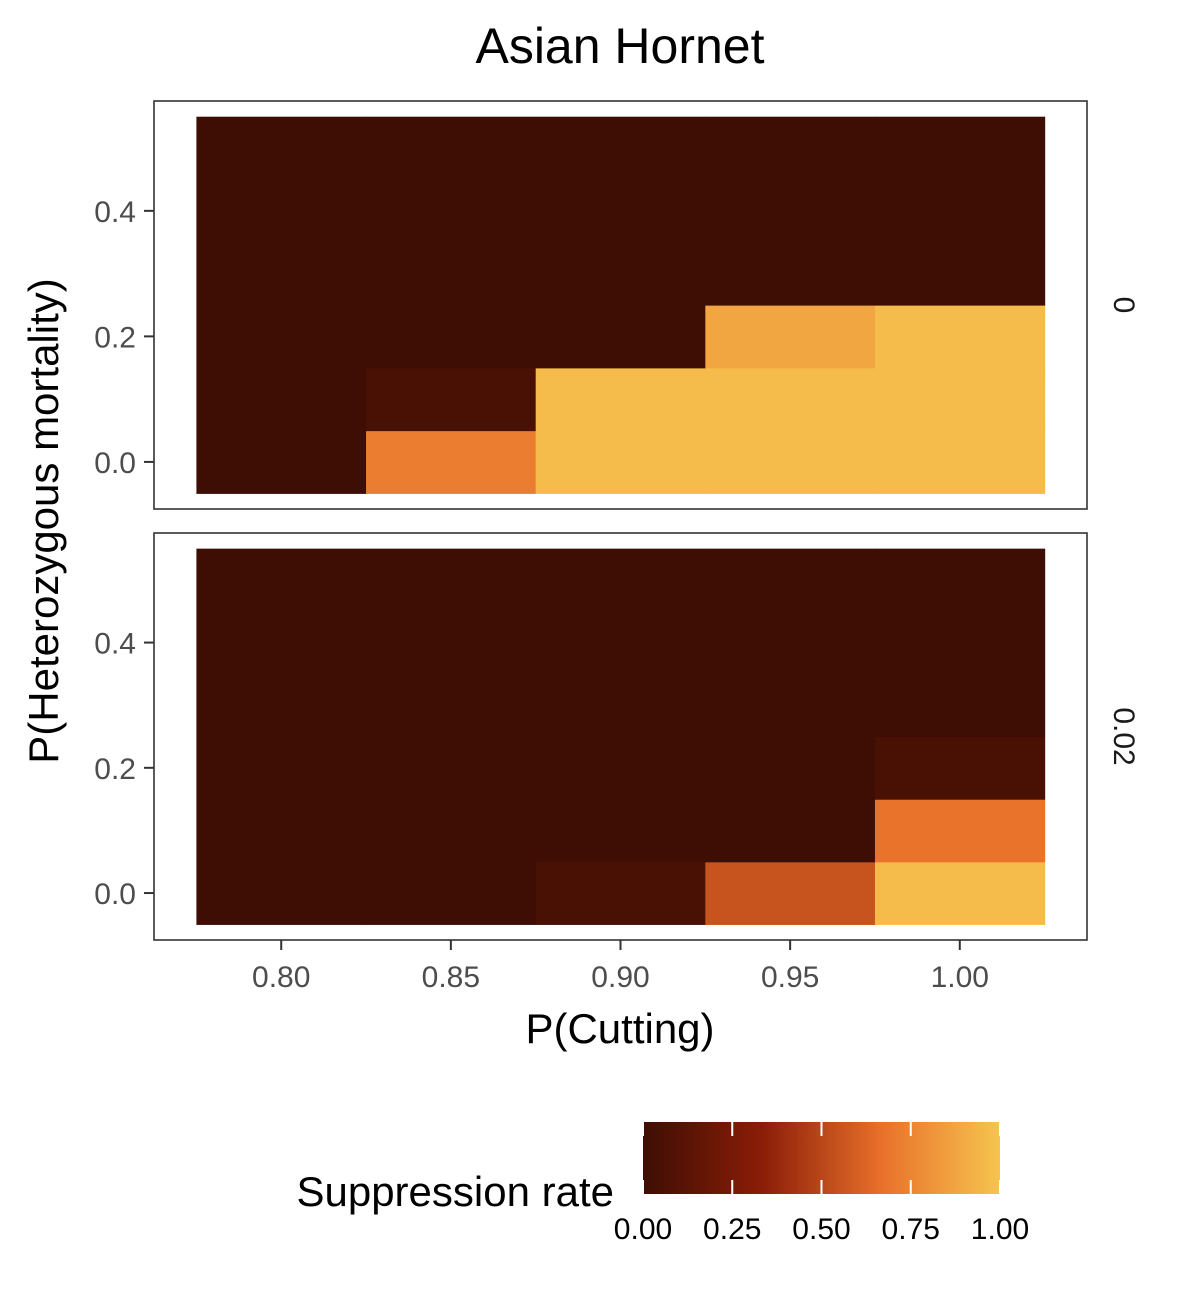 The image size is (1181, 1299). What do you see at coordinates (790, 977) in the screenshot?
I see `x-tick-label: 0.95` at bounding box center [790, 977].